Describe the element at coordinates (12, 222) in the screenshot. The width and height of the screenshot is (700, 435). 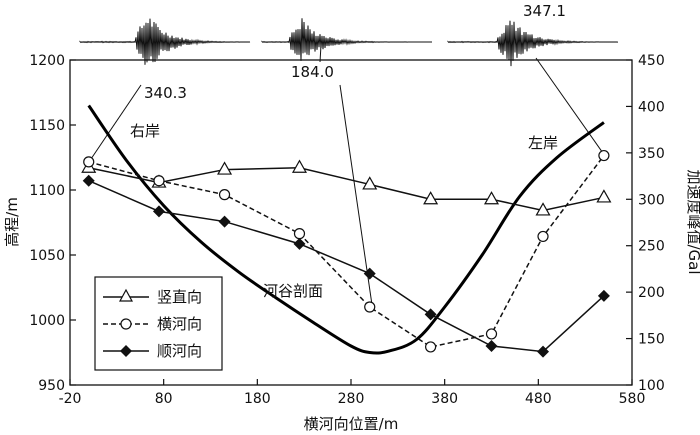
I see `y-left-axis-title: 高程/m` at that location.